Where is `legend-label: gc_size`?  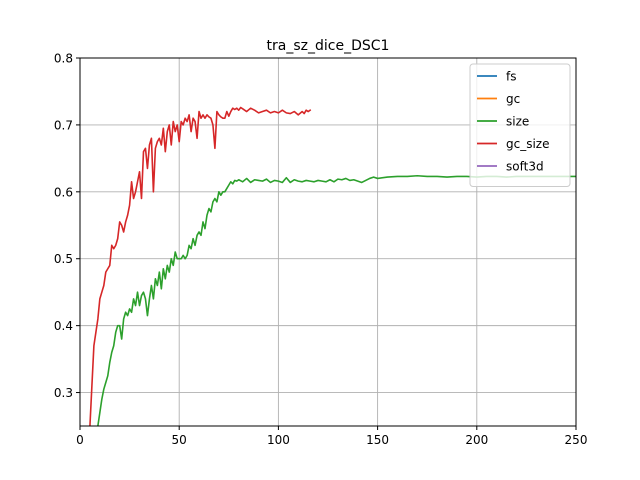
legend-label: gc_size is located at coordinates (527, 144).